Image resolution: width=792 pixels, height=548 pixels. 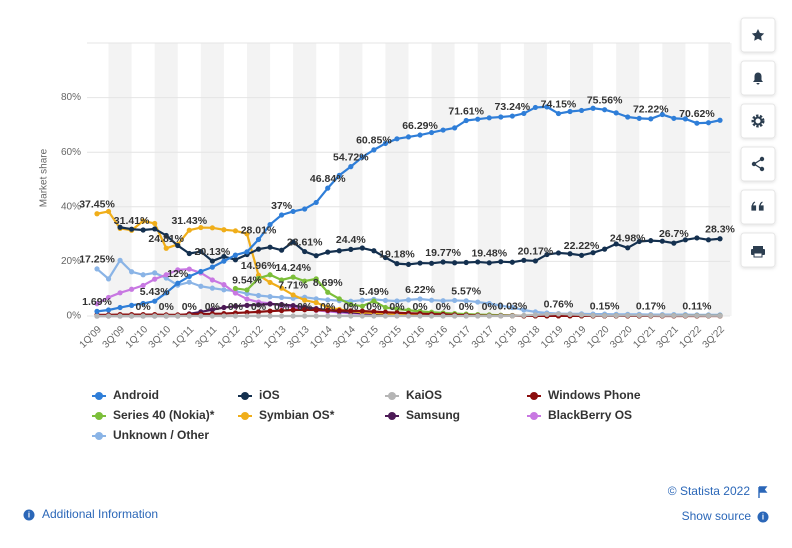 I want to click on legend-label: Symbian OS*, so click(x=297, y=415).